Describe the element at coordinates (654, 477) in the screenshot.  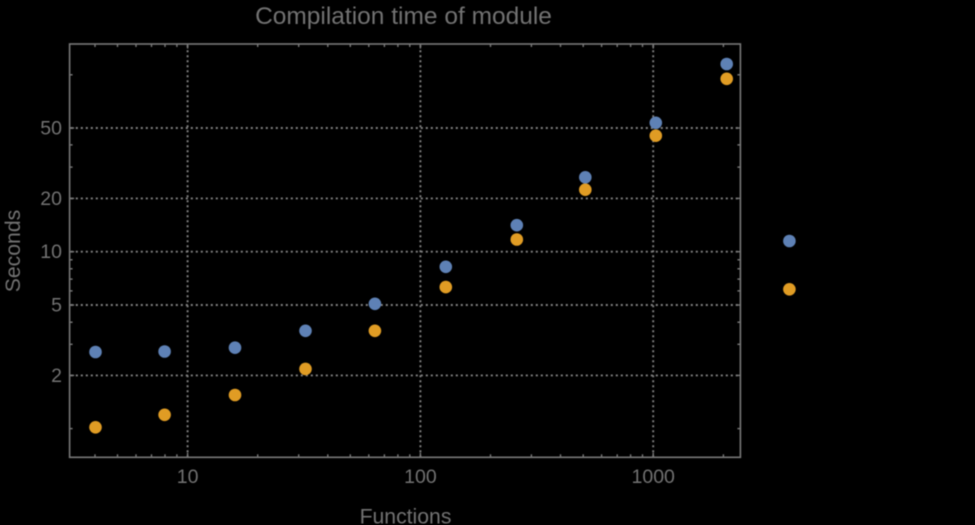
I see `svg-text: 1000` at that location.